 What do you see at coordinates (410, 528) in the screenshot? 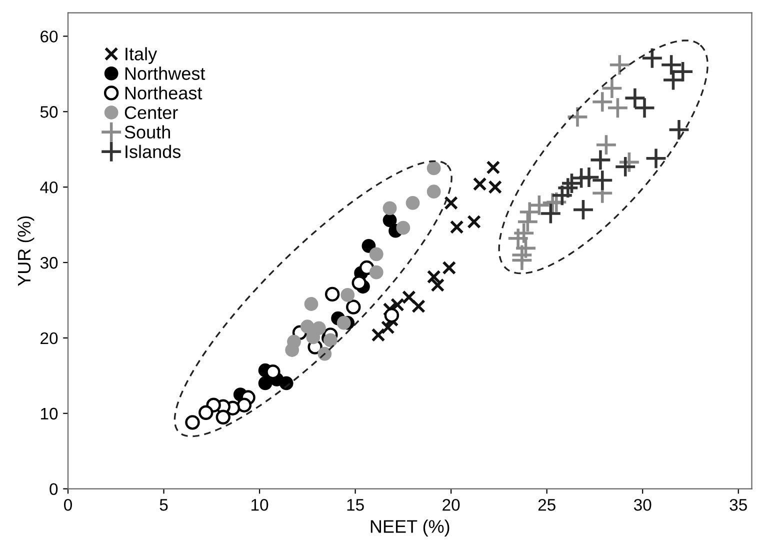
I see `x-axis-title: NEET (%)` at bounding box center [410, 528].